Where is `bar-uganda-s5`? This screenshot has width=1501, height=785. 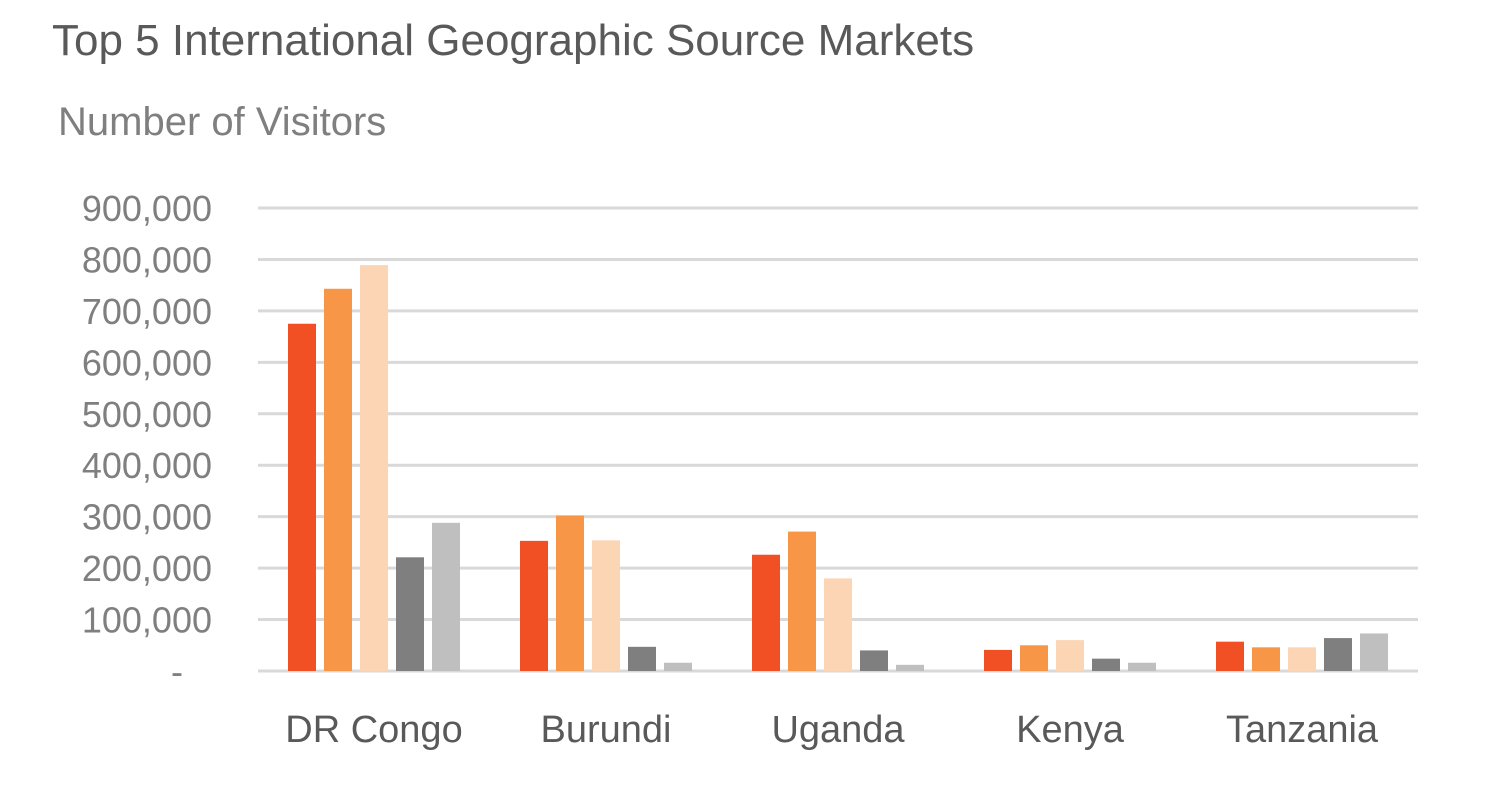
bar-uganda-s5 is located at coordinates (910, 667).